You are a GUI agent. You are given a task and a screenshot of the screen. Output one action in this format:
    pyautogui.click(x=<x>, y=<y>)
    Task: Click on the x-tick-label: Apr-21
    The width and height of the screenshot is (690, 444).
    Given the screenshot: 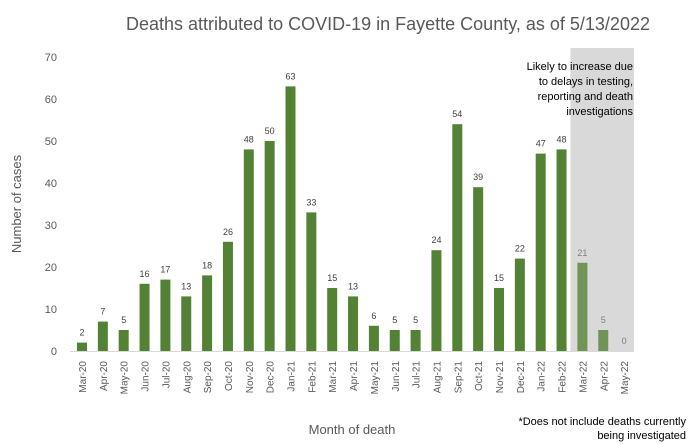 What is the action you would take?
    pyautogui.click(x=354, y=376)
    